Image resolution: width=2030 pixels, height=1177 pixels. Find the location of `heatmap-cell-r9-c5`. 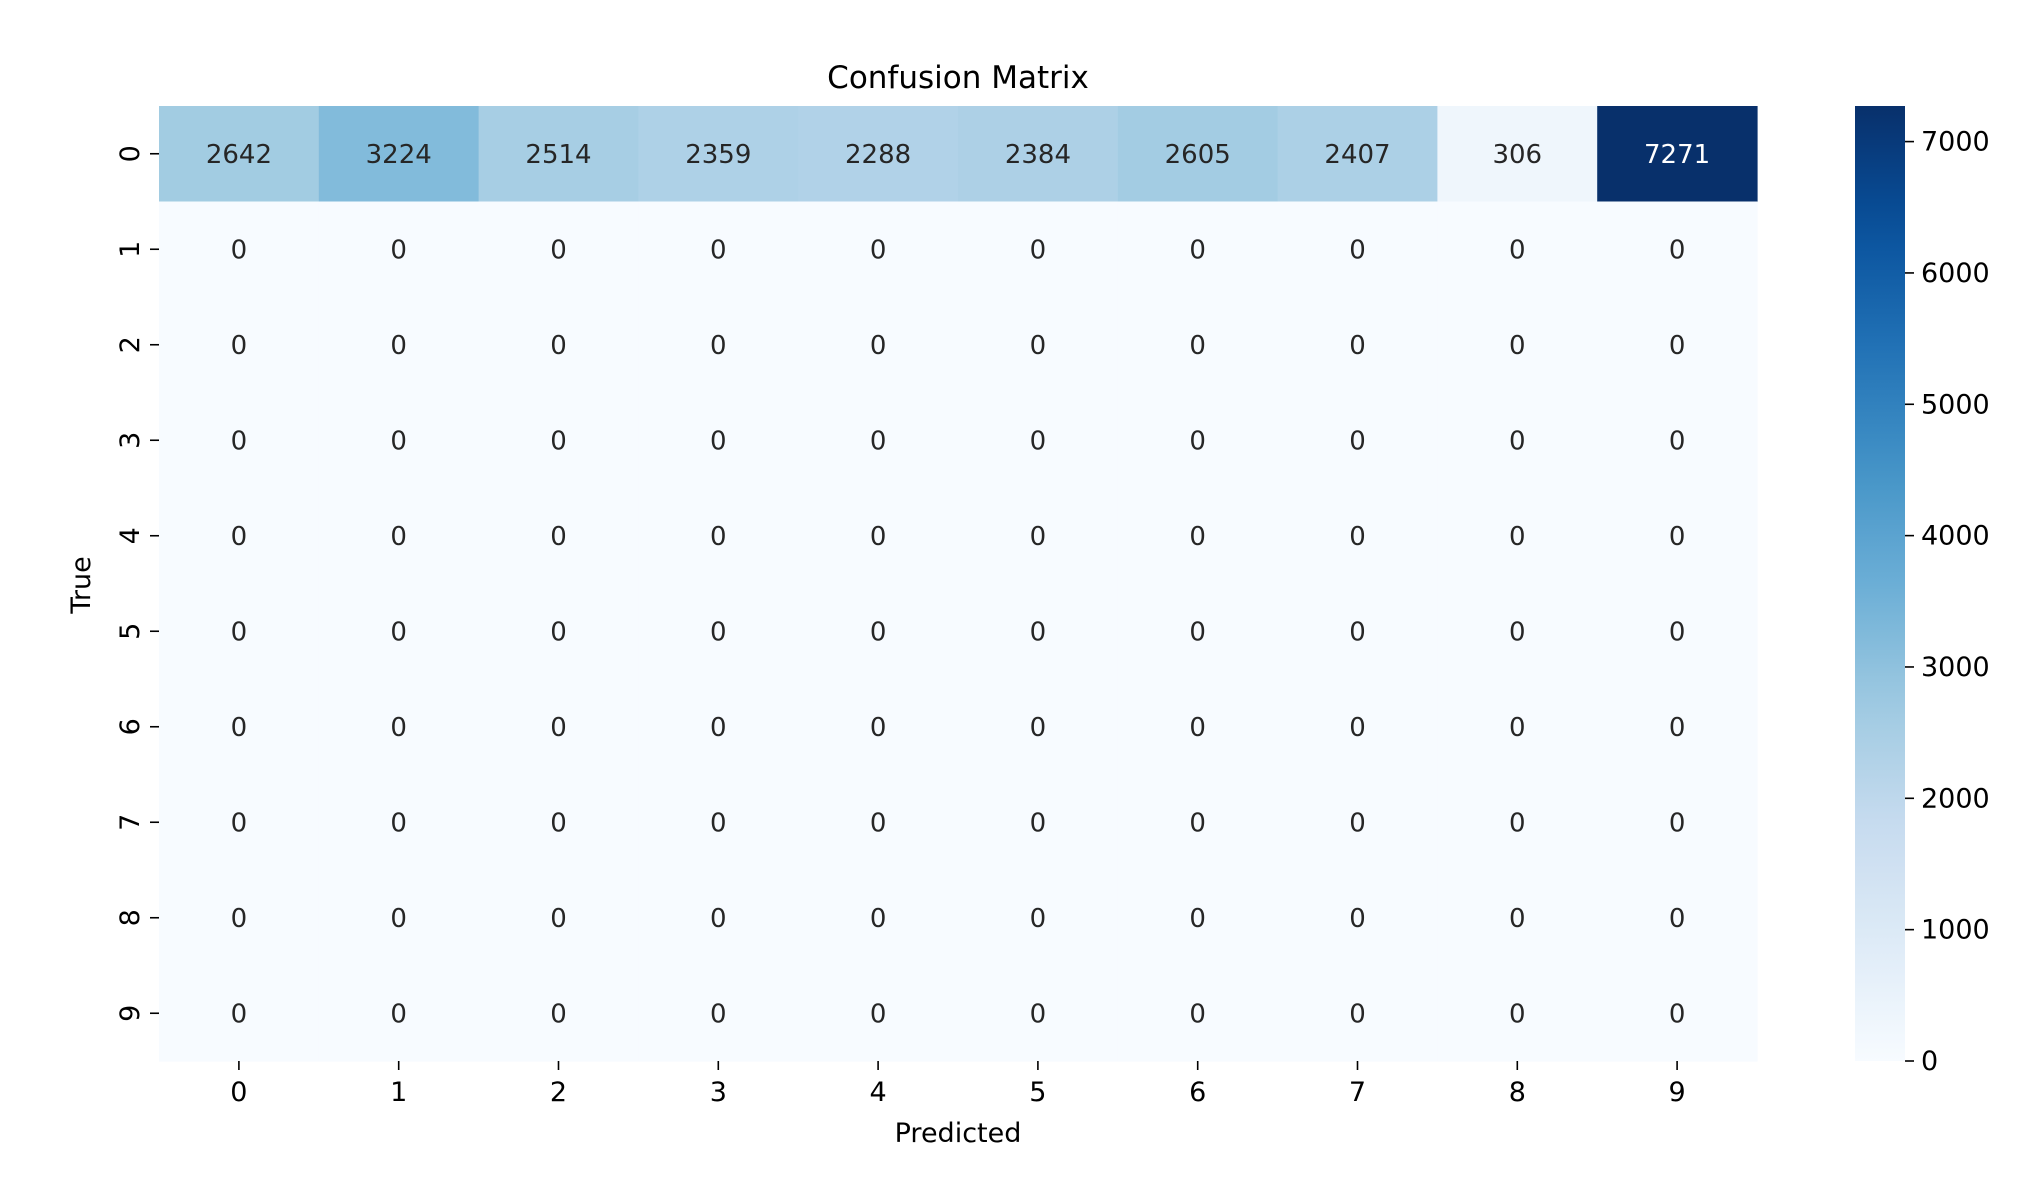

heatmap-cell-r9-c5 is located at coordinates (1038, 1013).